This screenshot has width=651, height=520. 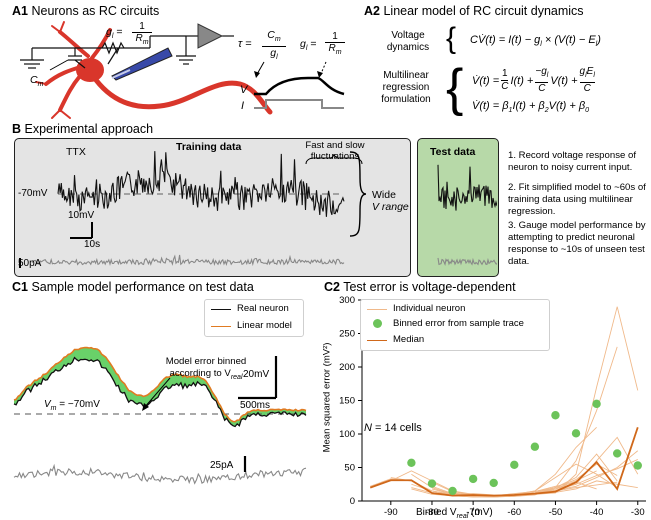 I want to click on n-cells-label: N = 14 cells, so click(x=393, y=428).